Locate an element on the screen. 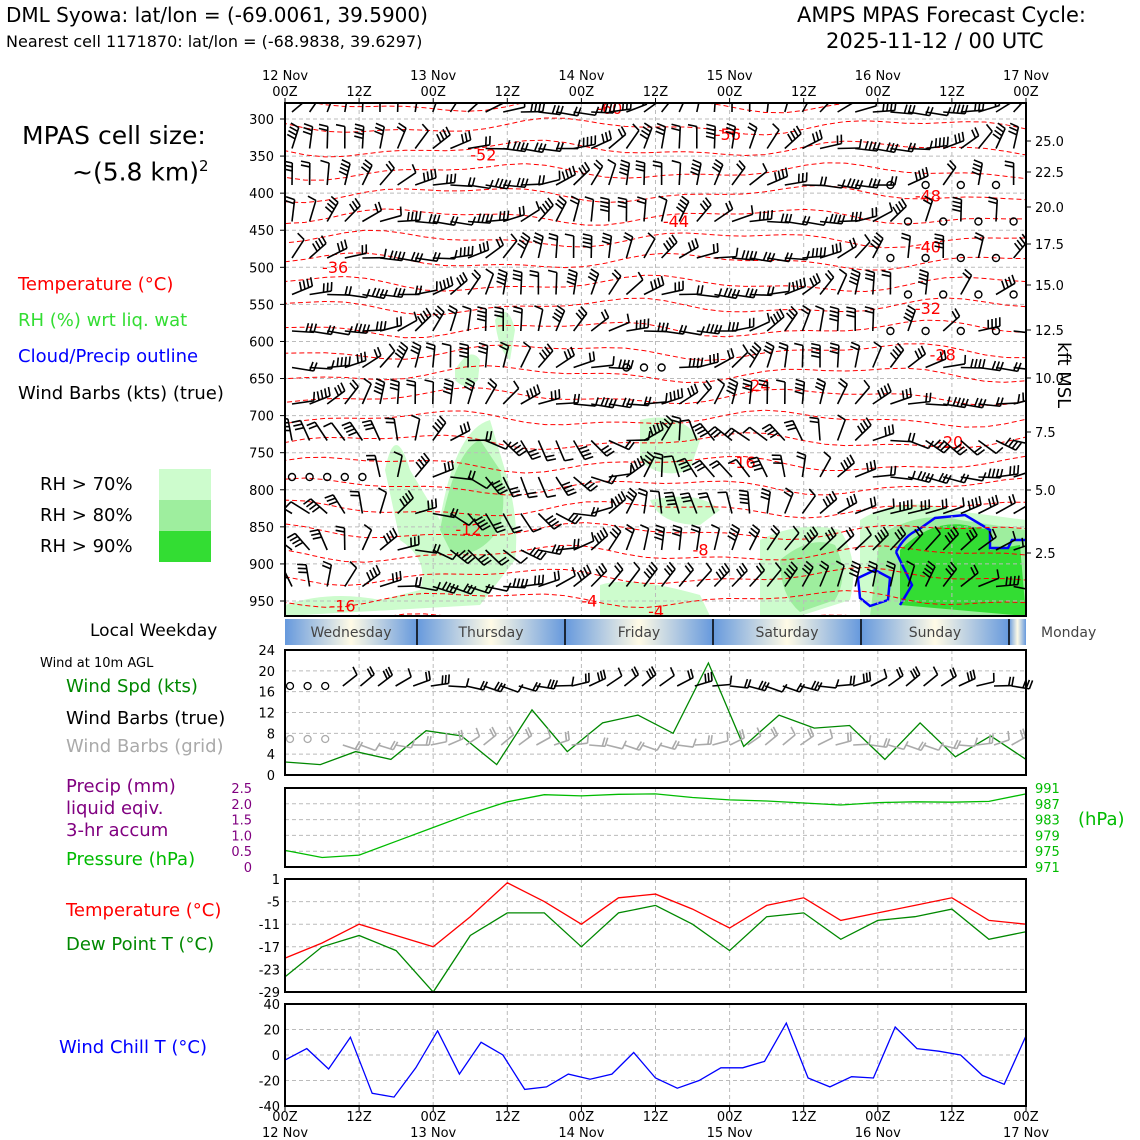 The height and width of the screenshot is (1140, 1140). wind-barb-grid is located at coordinates (1001, 742).